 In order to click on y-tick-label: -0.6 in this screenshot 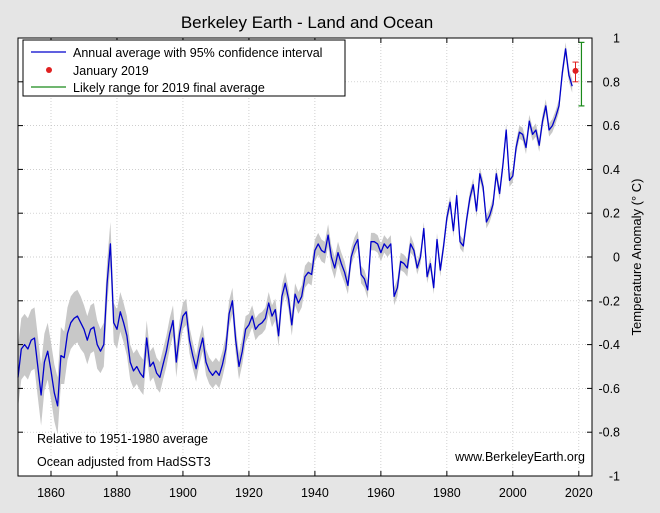, I will do `click(609, 389)`.